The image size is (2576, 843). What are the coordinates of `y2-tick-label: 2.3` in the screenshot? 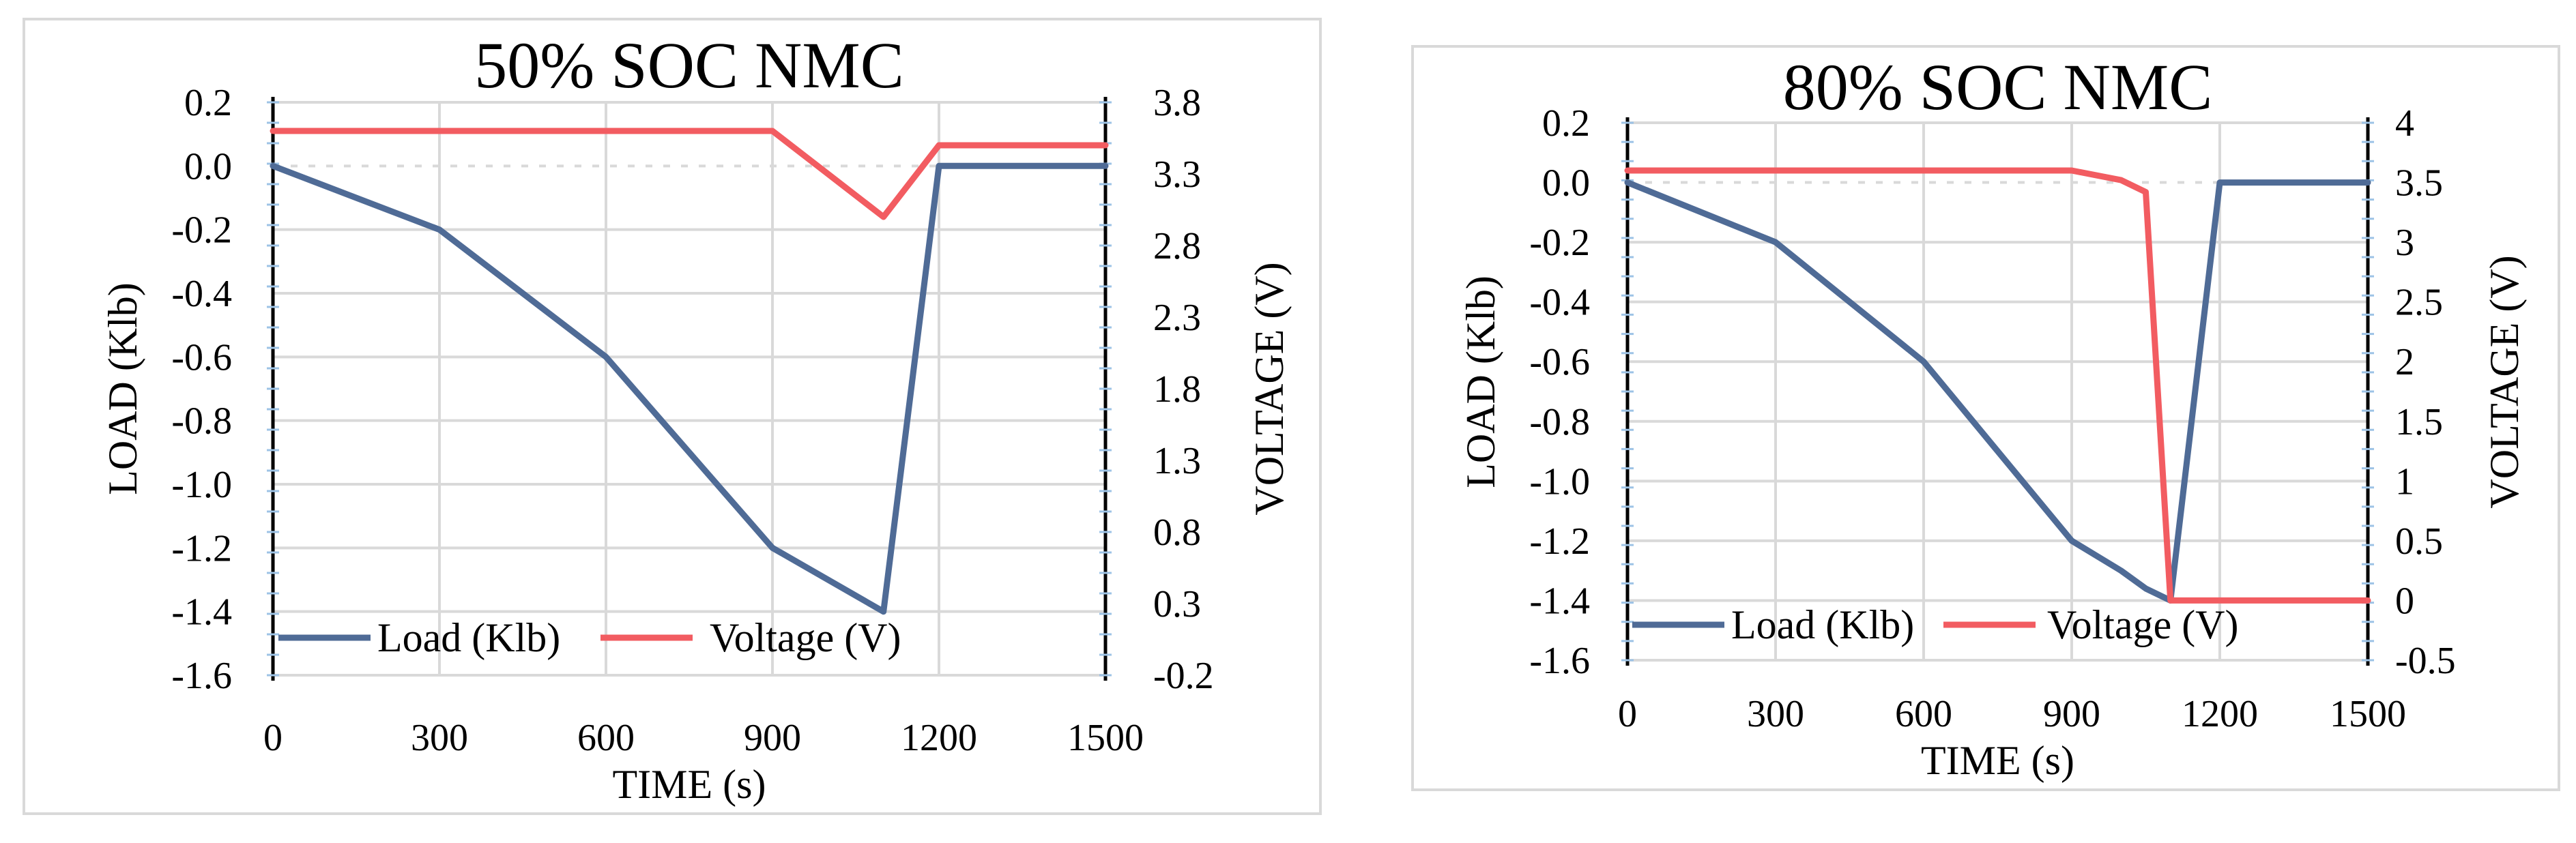 It's located at (1177, 318).